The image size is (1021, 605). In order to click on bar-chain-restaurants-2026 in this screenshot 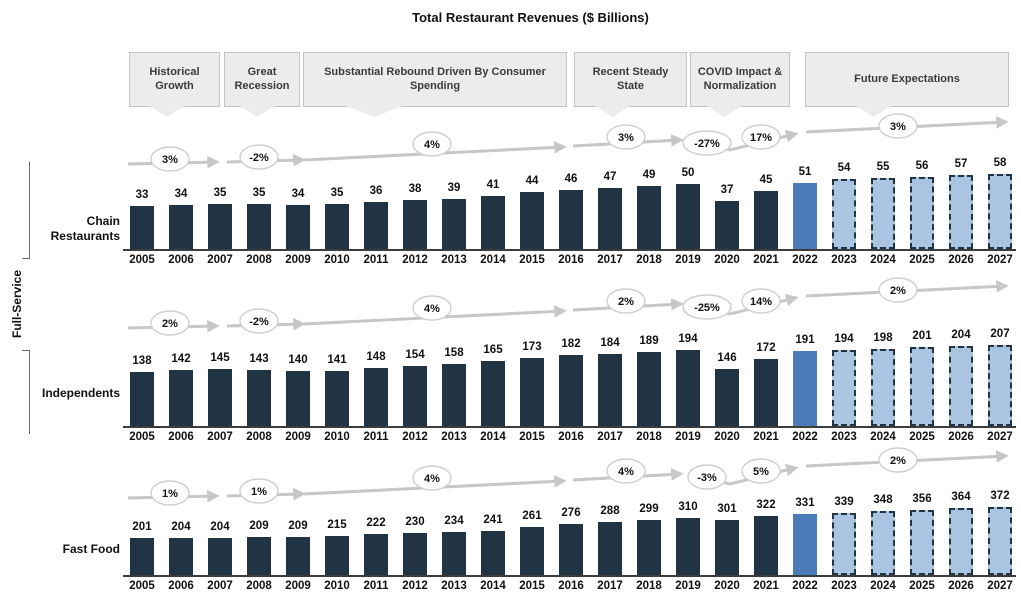, I will do `click(961, 212)`.